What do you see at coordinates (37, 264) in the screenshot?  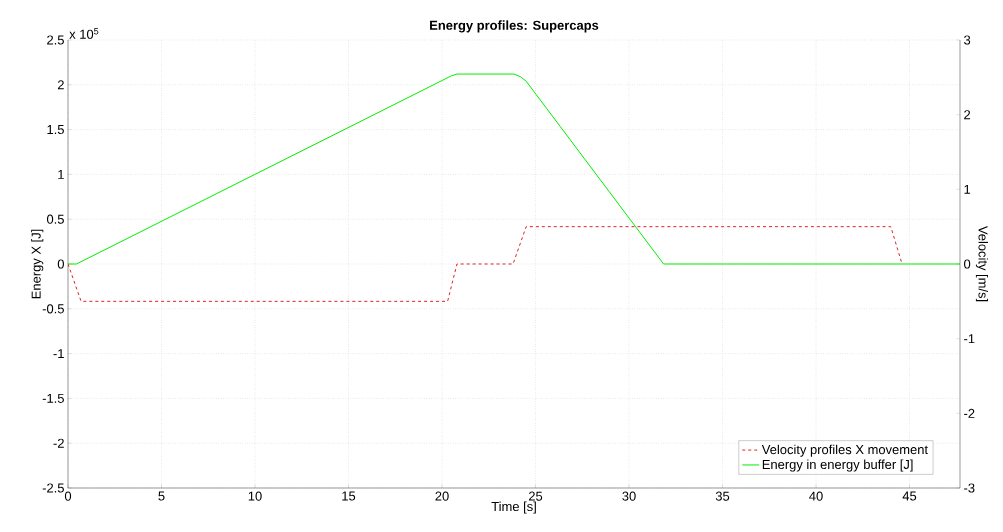 I see `y-axis-title: Energy X [J]` at bounding box center [37, 264].